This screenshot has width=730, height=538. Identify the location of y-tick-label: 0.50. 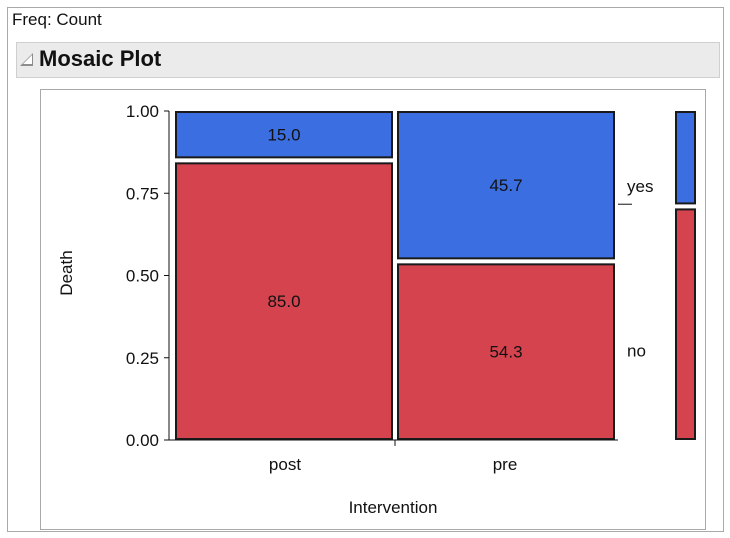
(142, 276).